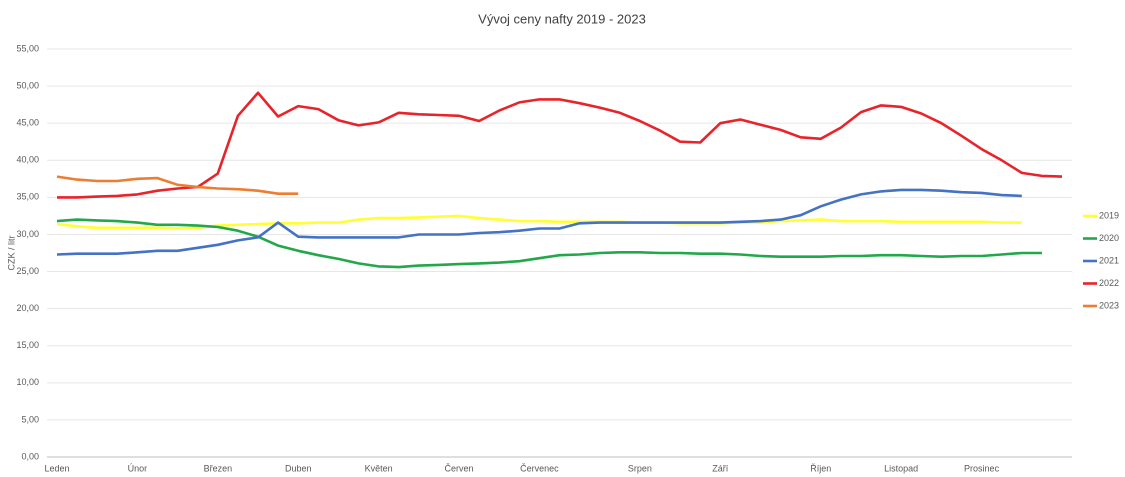 This screenshot has width=1125, height=477. Describe the element at coordinates (30, 419) in the screenshot. I see `y-tick-label: 5,00` at that location.